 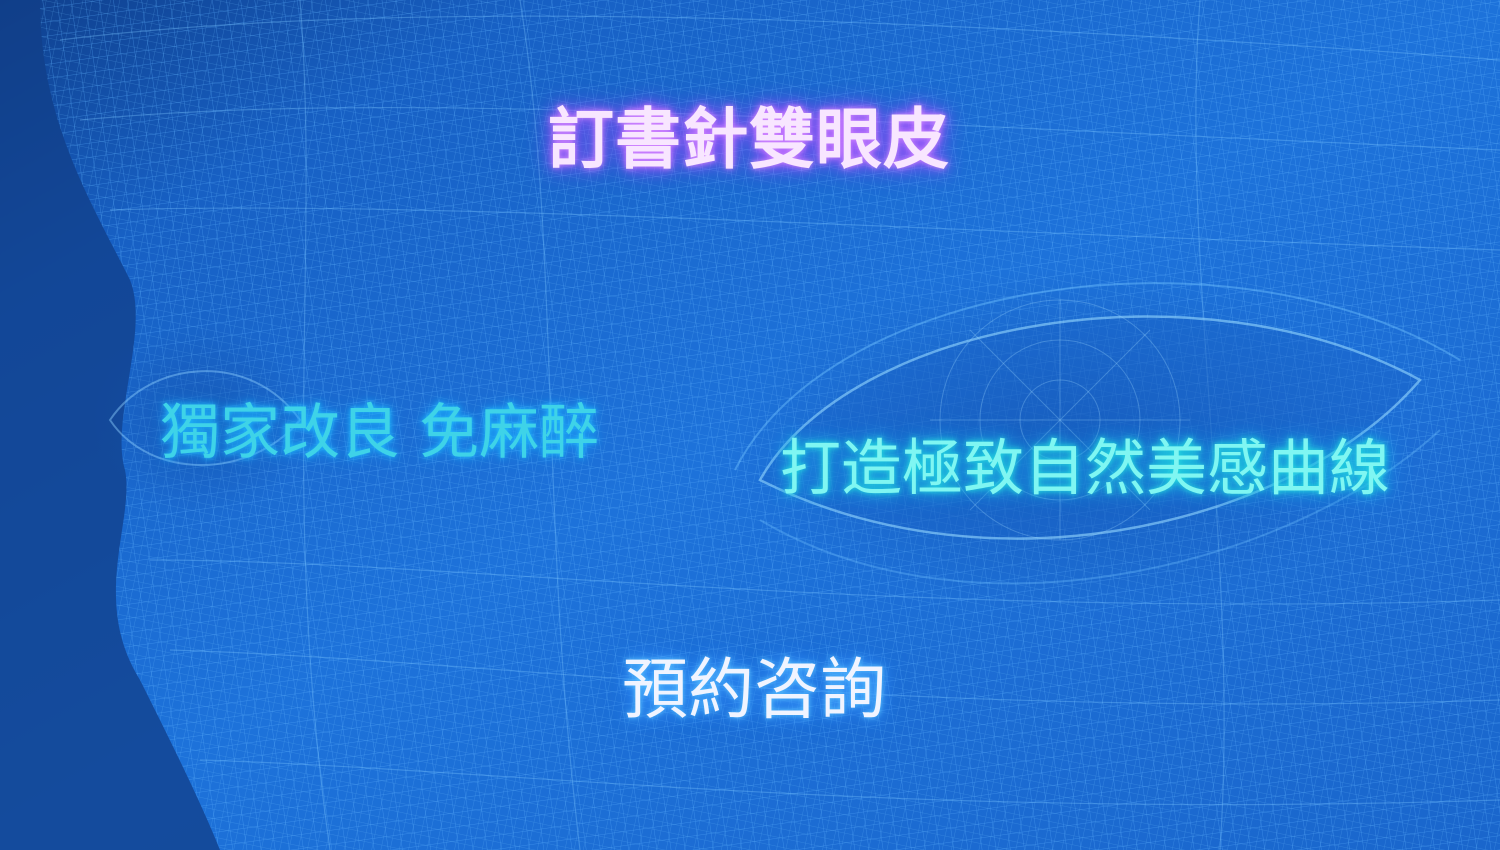 What do you see at coordinates (749, 139) in the screenshot?
I see `headline: 訂書針雙眼皮` at bounding box center [749, 139].